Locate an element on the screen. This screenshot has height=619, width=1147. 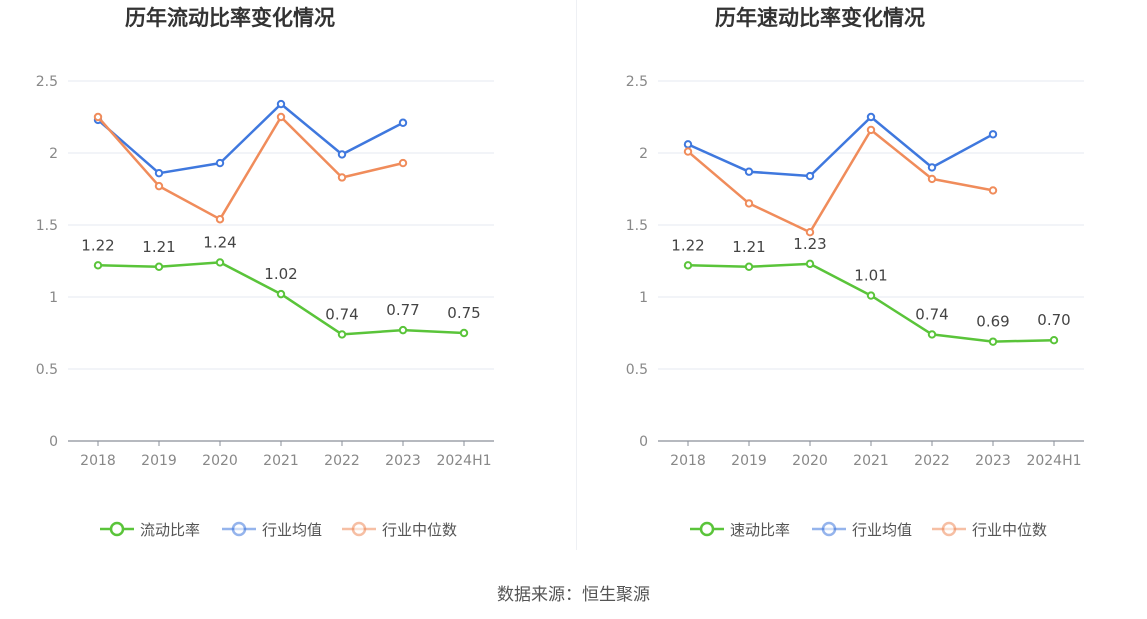
y-tick-label: 0 is located at coordinates (53, 442).